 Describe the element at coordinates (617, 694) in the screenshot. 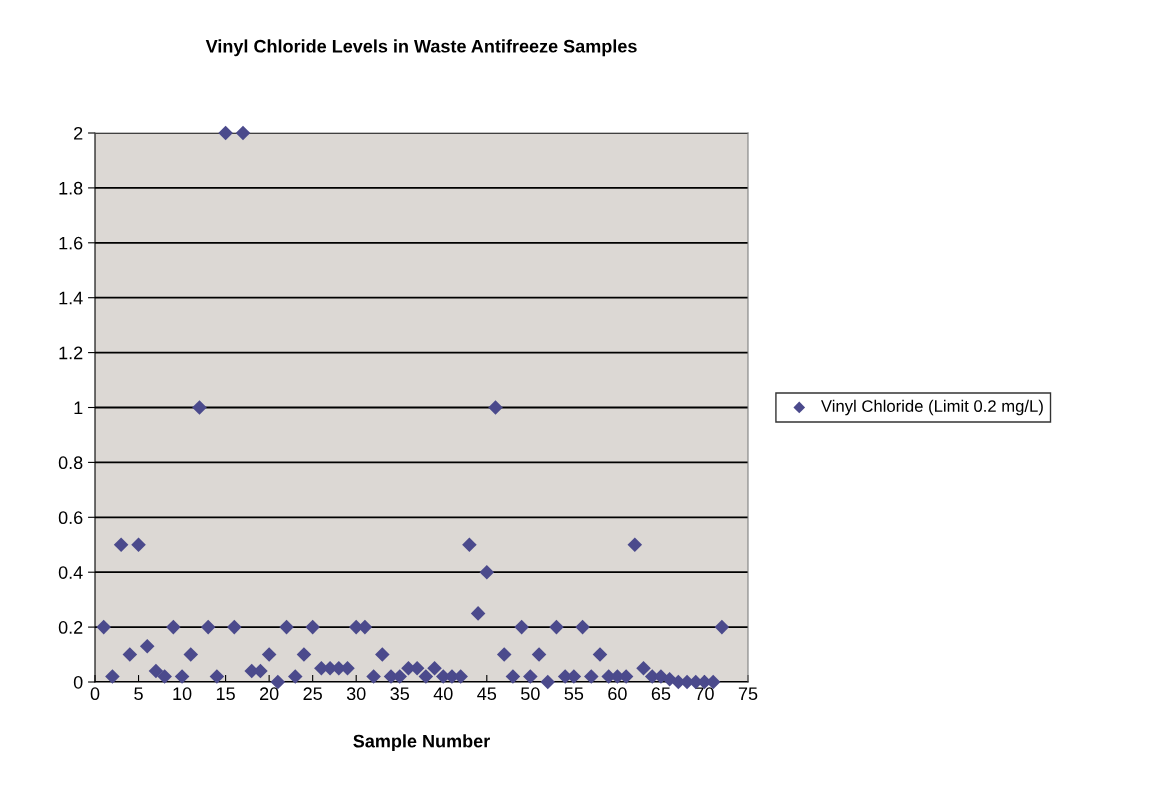

I see `x-tick-label: 60` at that location.